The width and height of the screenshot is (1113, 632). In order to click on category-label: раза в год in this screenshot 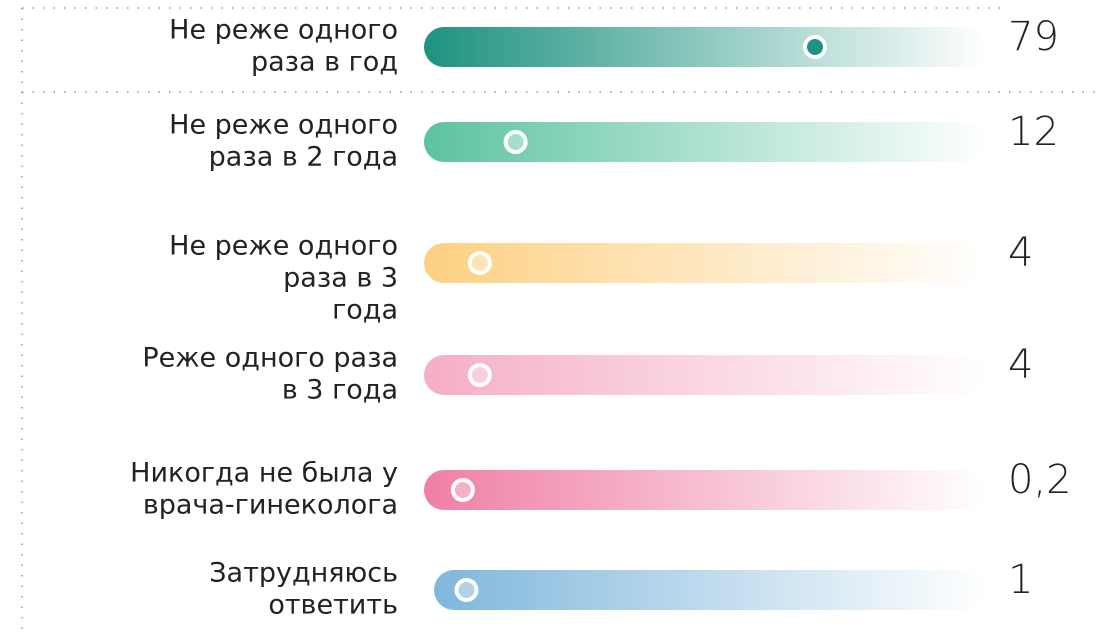, I will do `click(324, 62)`.